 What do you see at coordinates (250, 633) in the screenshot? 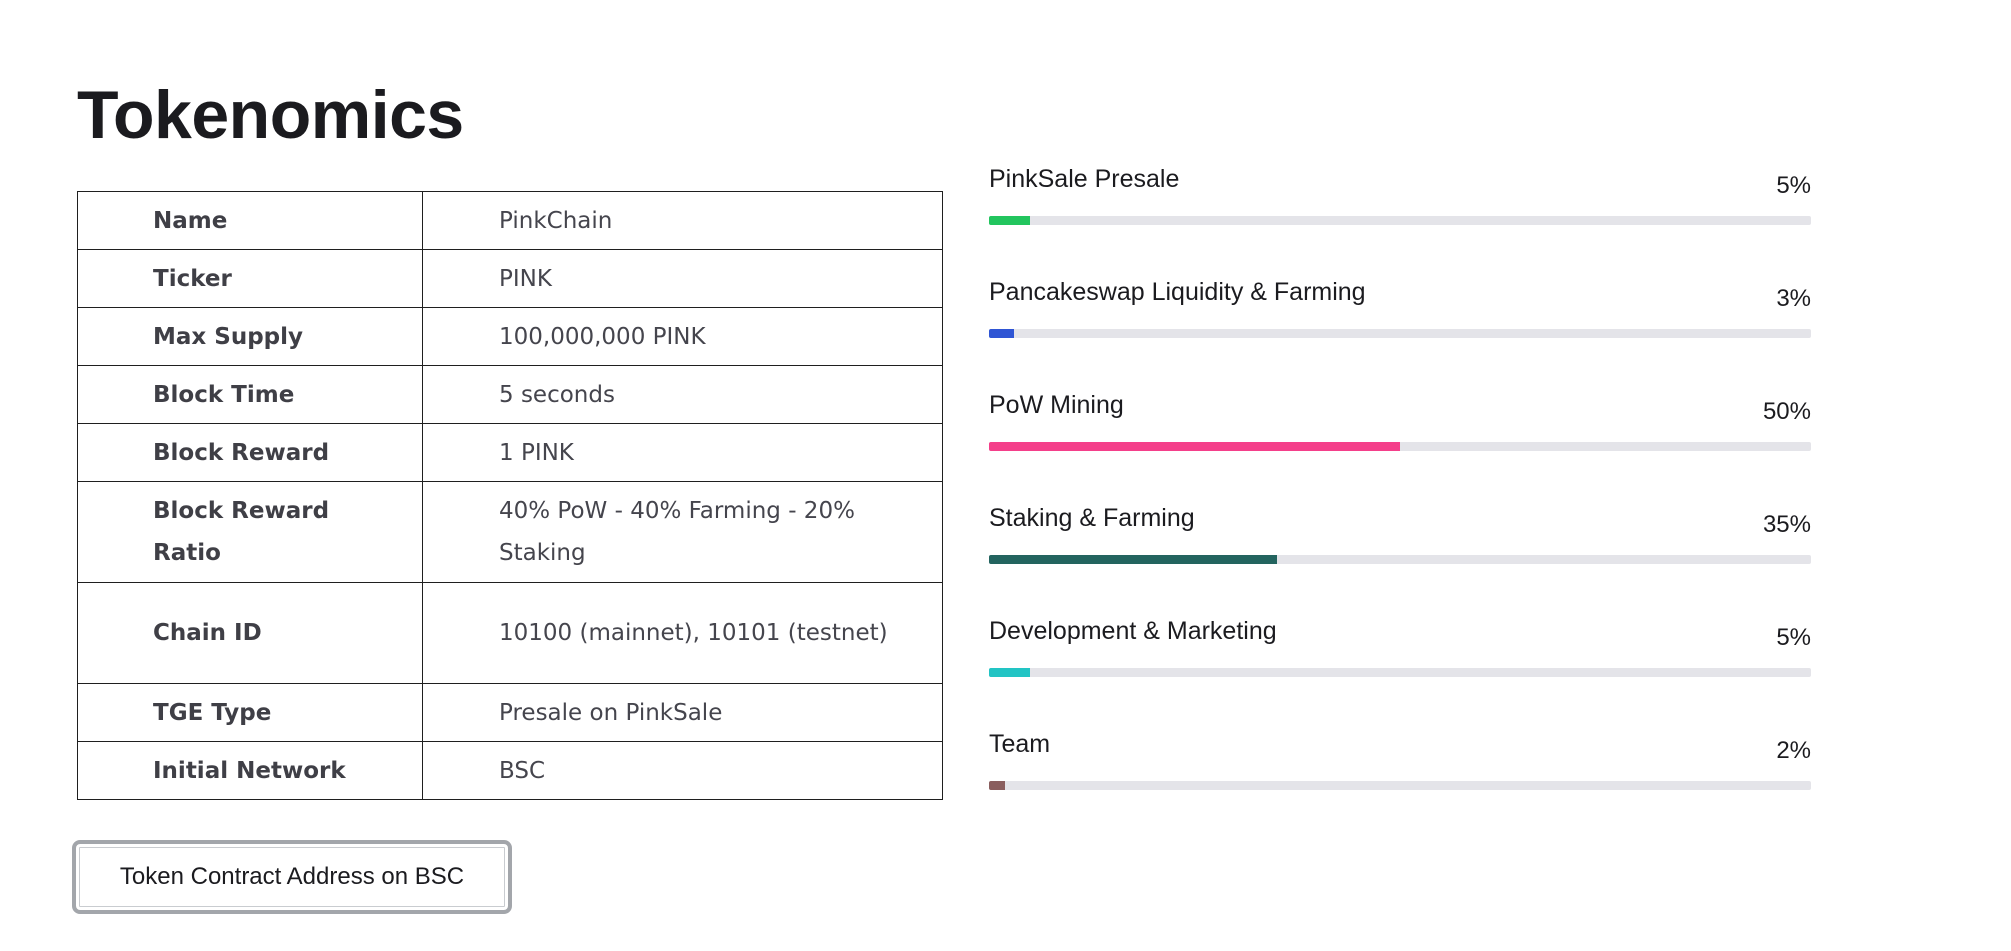
I see `spec-key-chain-id: Chain ID` at bounding box center [250, 633].